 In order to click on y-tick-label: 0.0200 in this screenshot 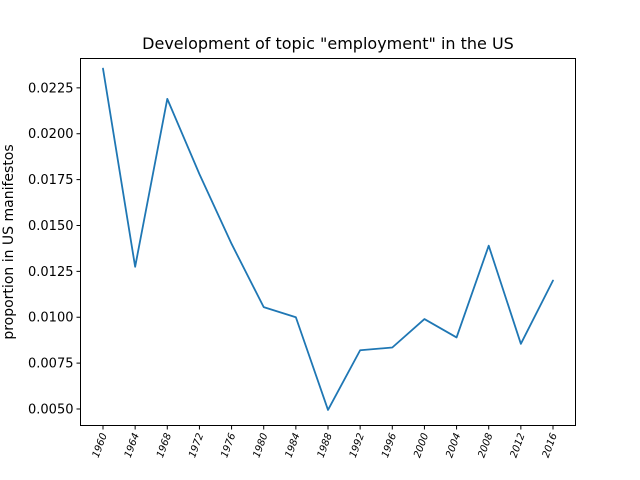, I will do `click(51, 134)`.